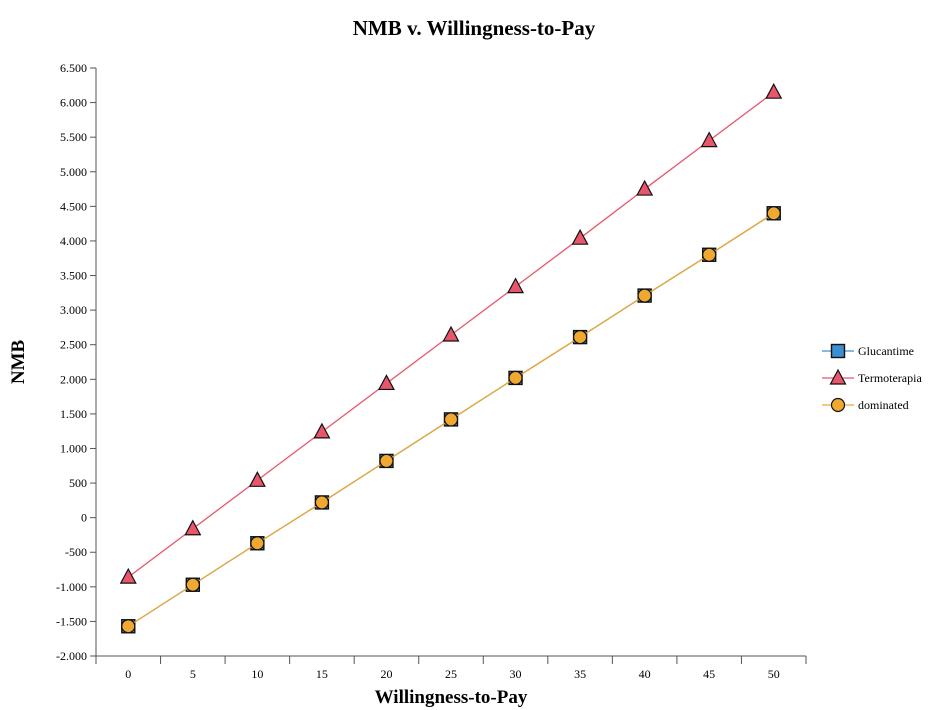  I want to click on x-tick-label: 50, so click(774, 674).